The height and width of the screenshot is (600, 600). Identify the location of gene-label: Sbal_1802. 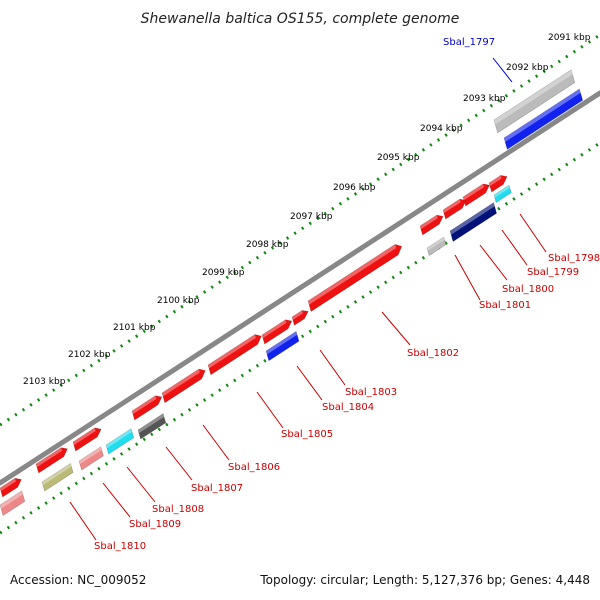
(433, 353).